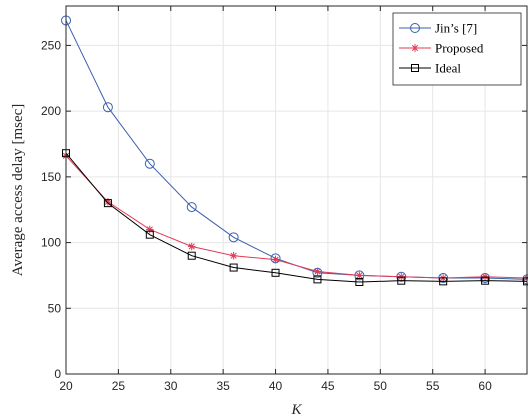 This screenshot has height=418, width=528. What do you see at coordinates (57, 374) in the screenshot?
I see `y-tick-label: 0` at bounding box center [57, 374].